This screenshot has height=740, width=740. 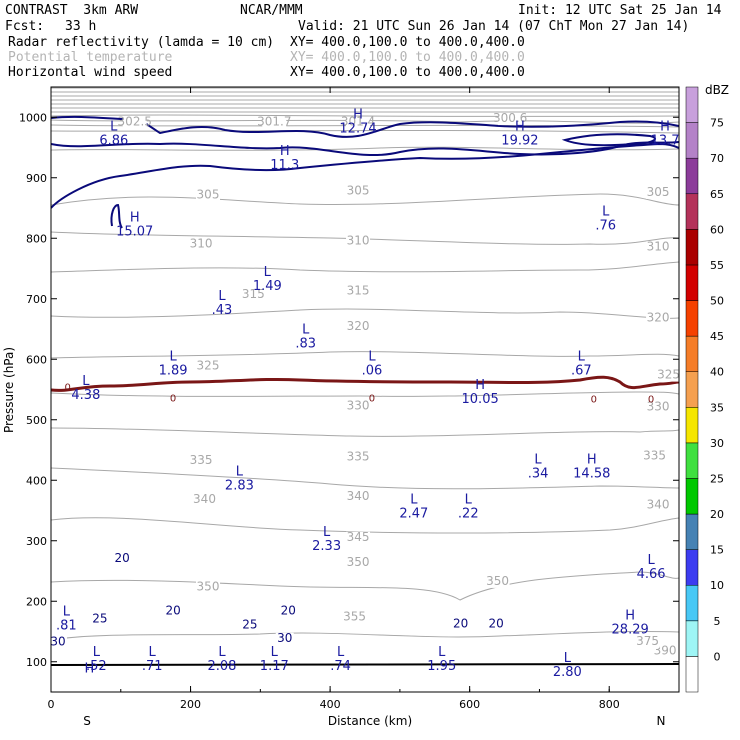 I want to click on field-name-reflectivity: Radar reflectivity (lamda = 10 cm), so click(x=141, y=42).